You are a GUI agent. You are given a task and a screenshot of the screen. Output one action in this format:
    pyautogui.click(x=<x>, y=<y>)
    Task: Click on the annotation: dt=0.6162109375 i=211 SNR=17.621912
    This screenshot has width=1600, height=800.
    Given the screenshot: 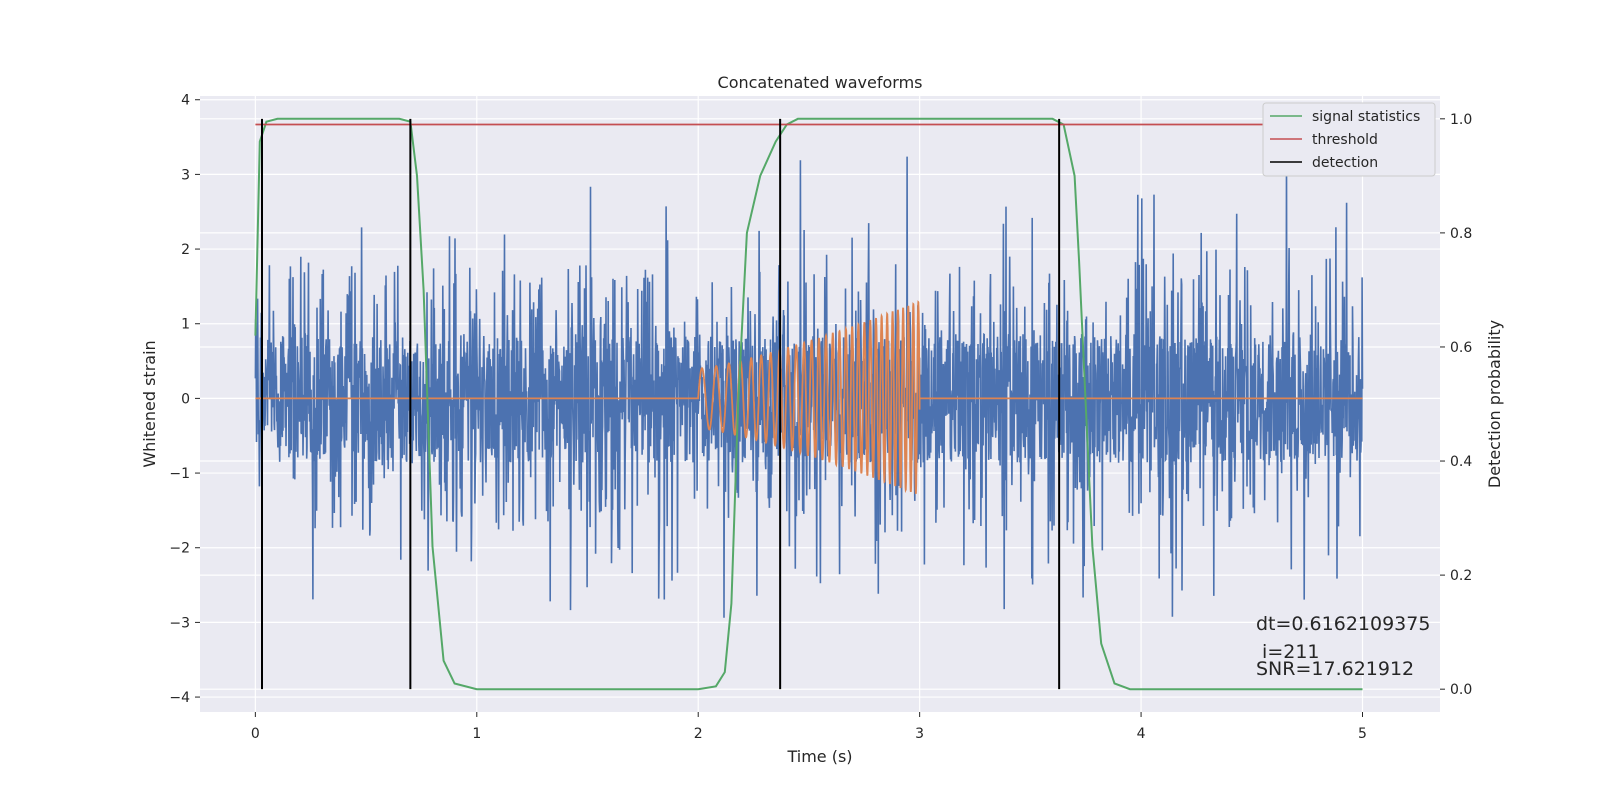 What is the action you would take?
    pyautogui.click(x=1343, y=646)
    